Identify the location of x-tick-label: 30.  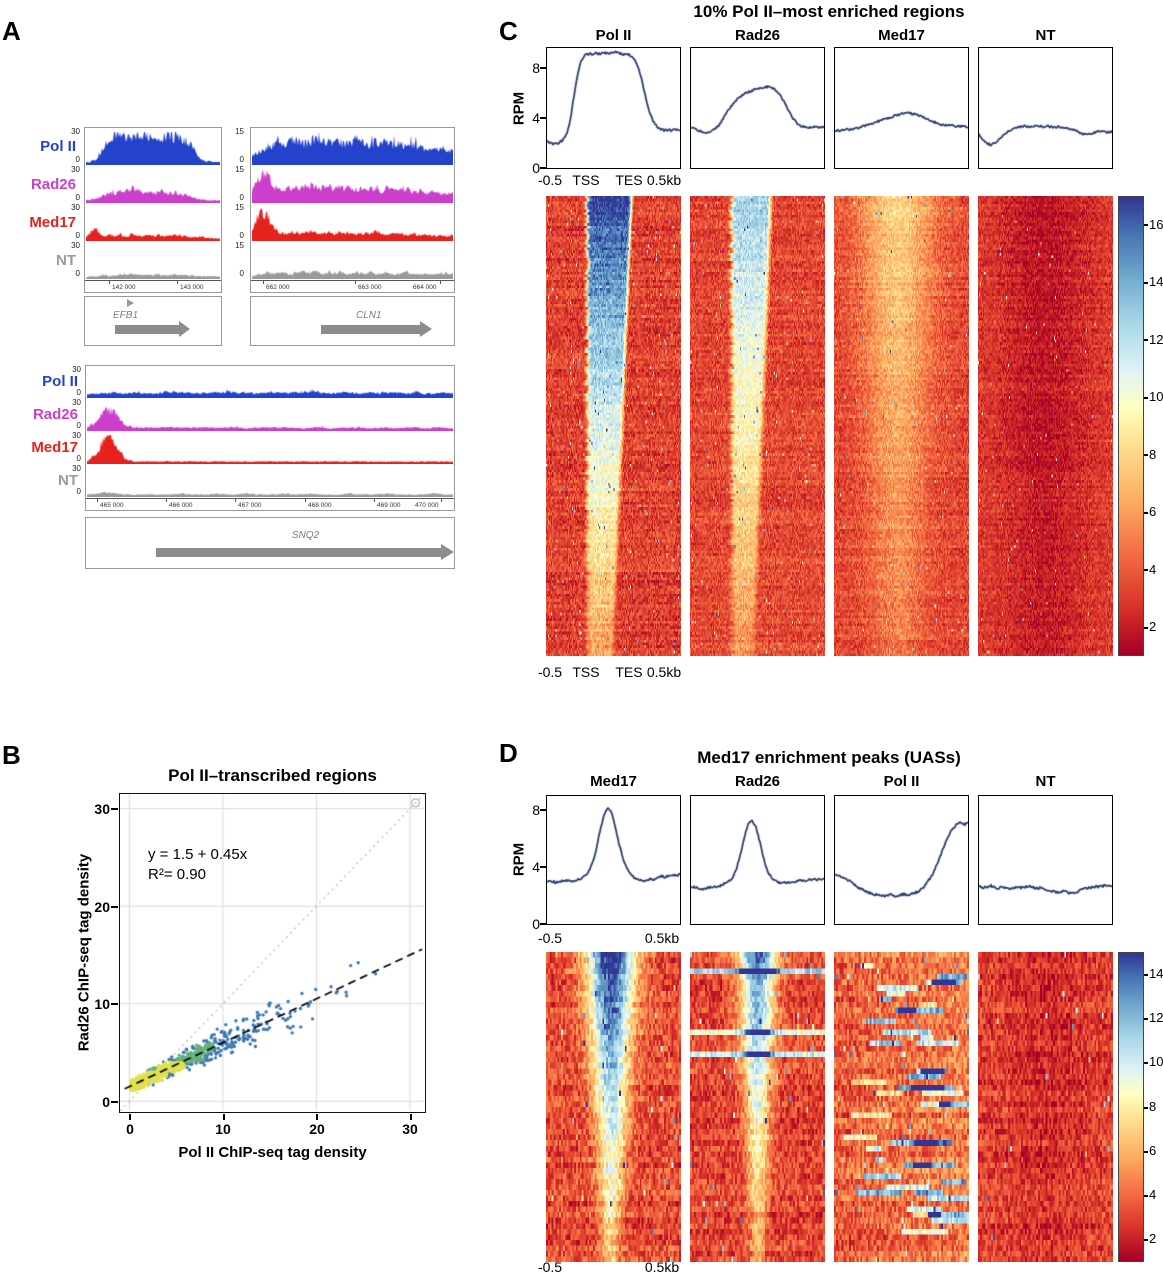
(410, 1129).